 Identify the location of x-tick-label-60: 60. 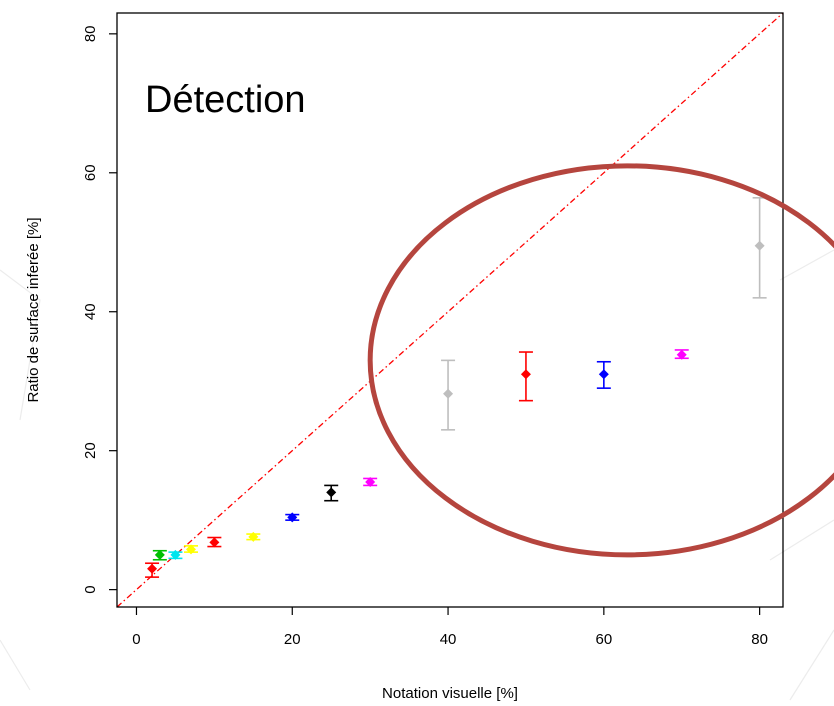
(603, 639).